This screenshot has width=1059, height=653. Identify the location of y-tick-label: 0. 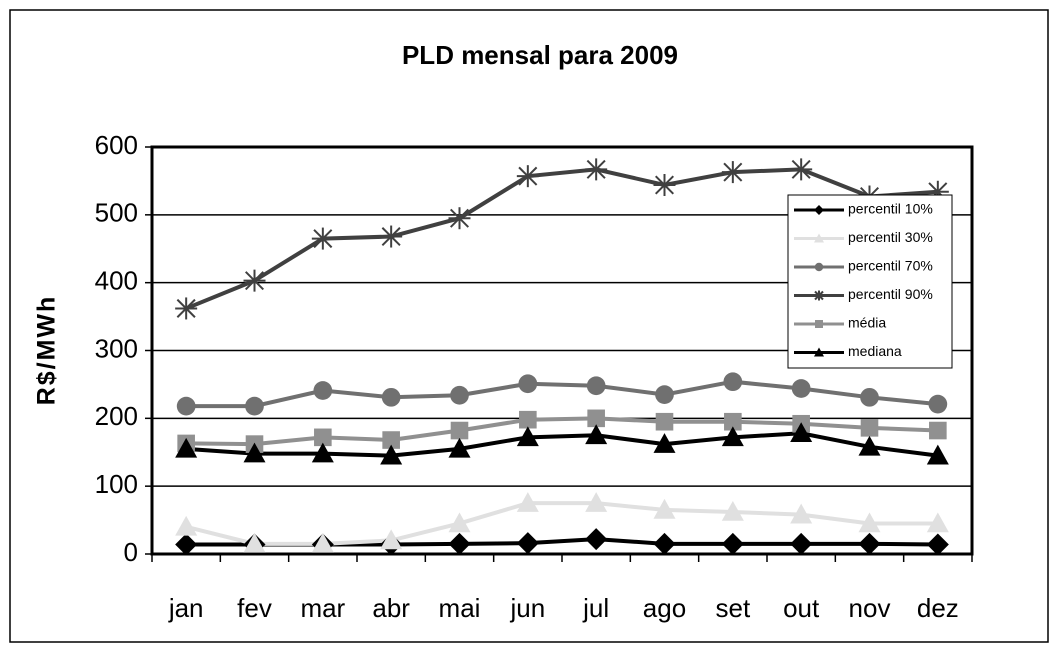
(131, 552).